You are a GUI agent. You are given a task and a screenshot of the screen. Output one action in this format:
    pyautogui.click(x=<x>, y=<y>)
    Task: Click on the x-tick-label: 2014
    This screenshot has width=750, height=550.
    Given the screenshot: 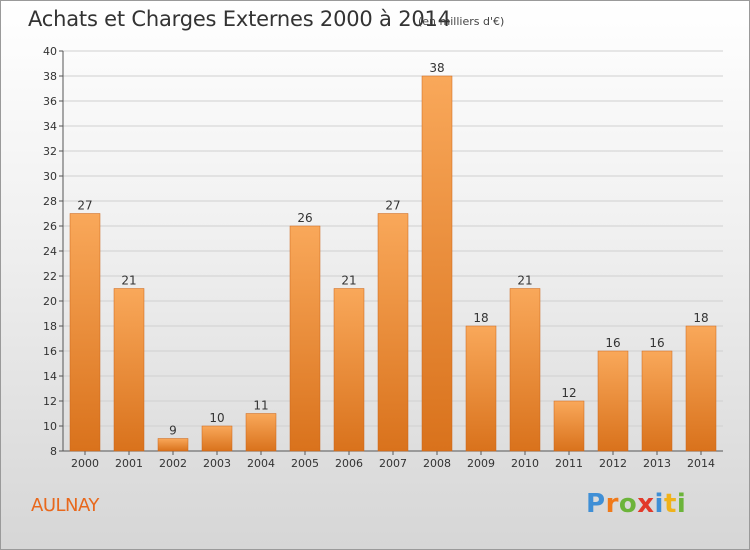 What is the action you would take?
    pyautogui.click(x=701, y=463)
    